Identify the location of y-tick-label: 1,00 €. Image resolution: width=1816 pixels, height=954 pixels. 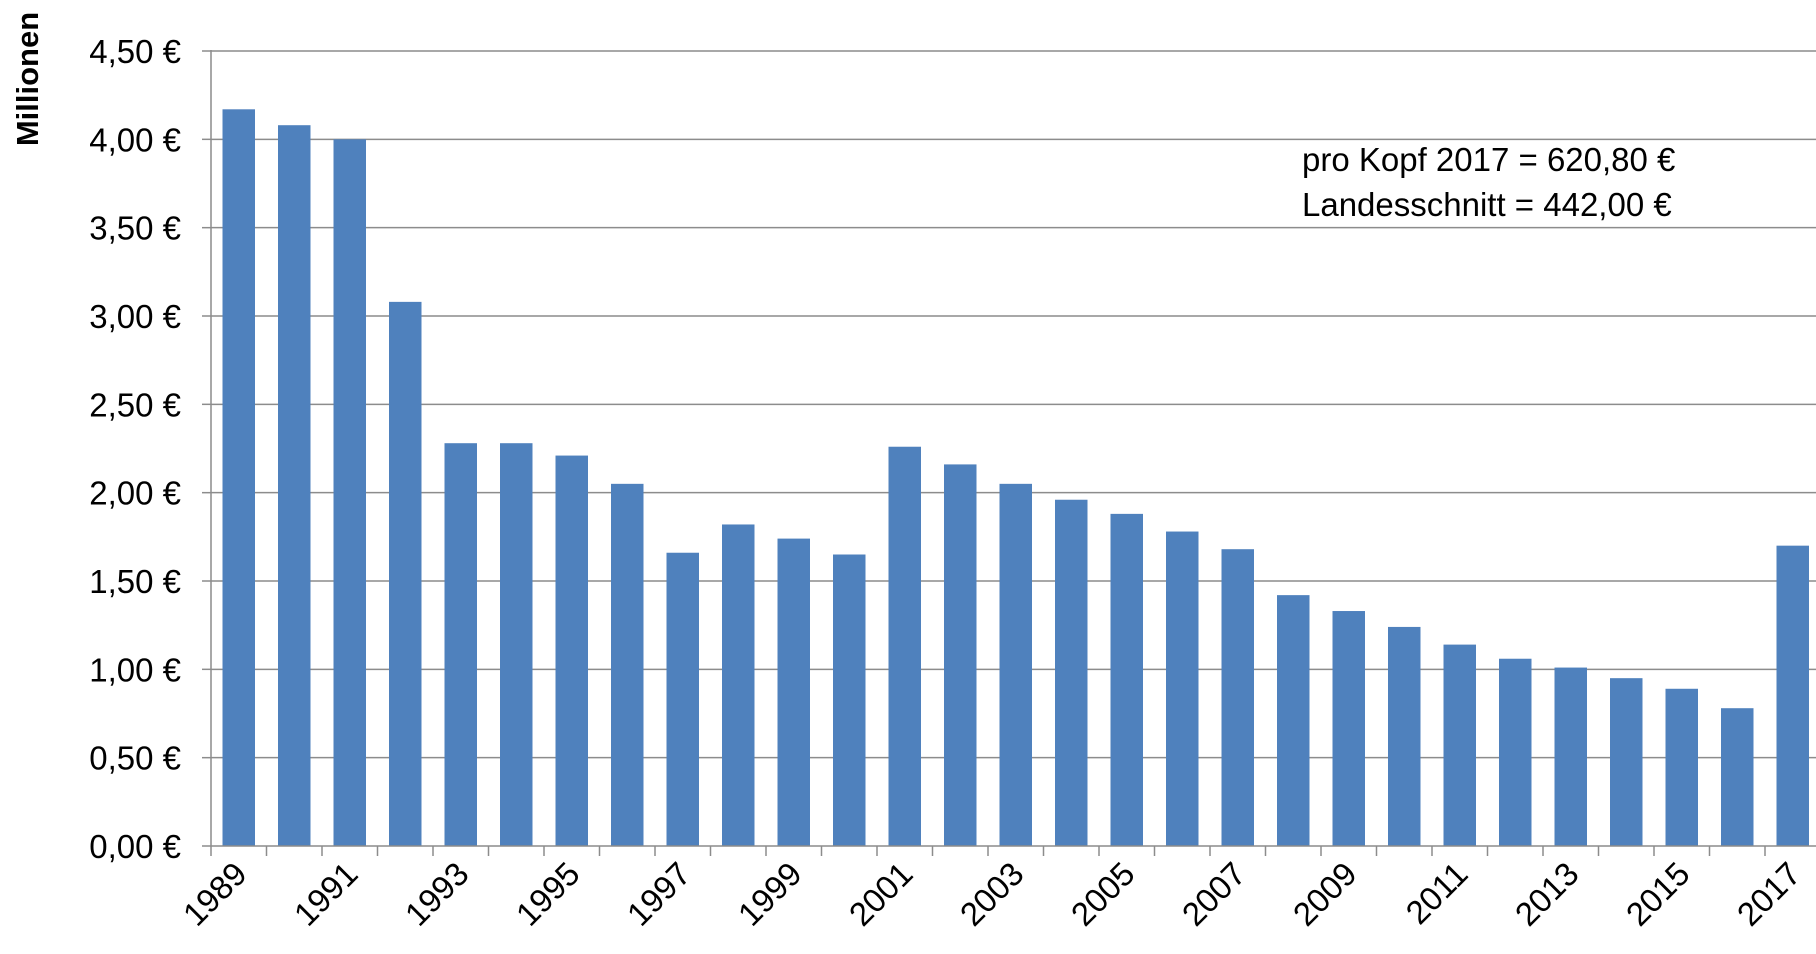
(135, 669).